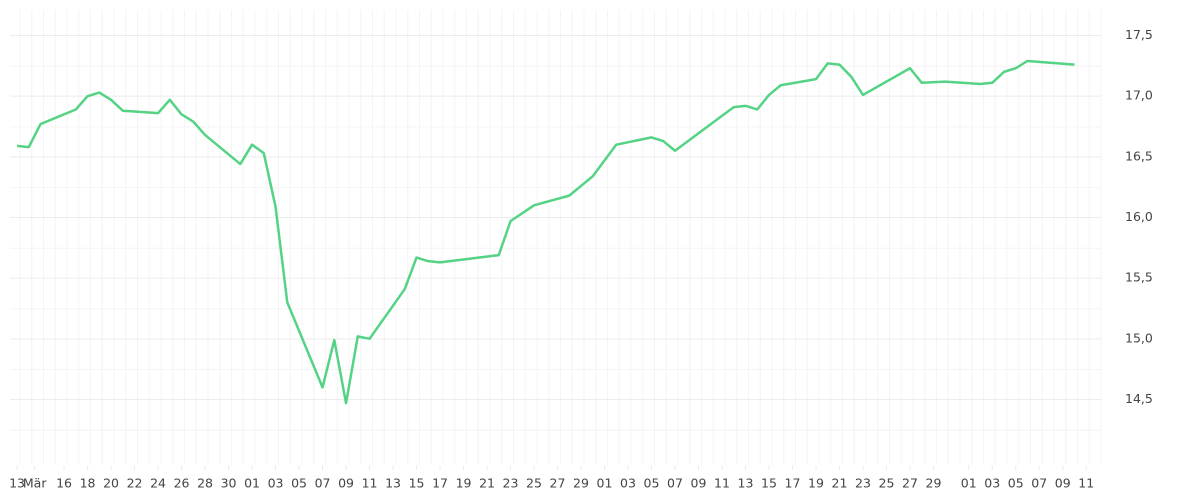  I want to click on x-tick-label: 28, so click(205, 483).